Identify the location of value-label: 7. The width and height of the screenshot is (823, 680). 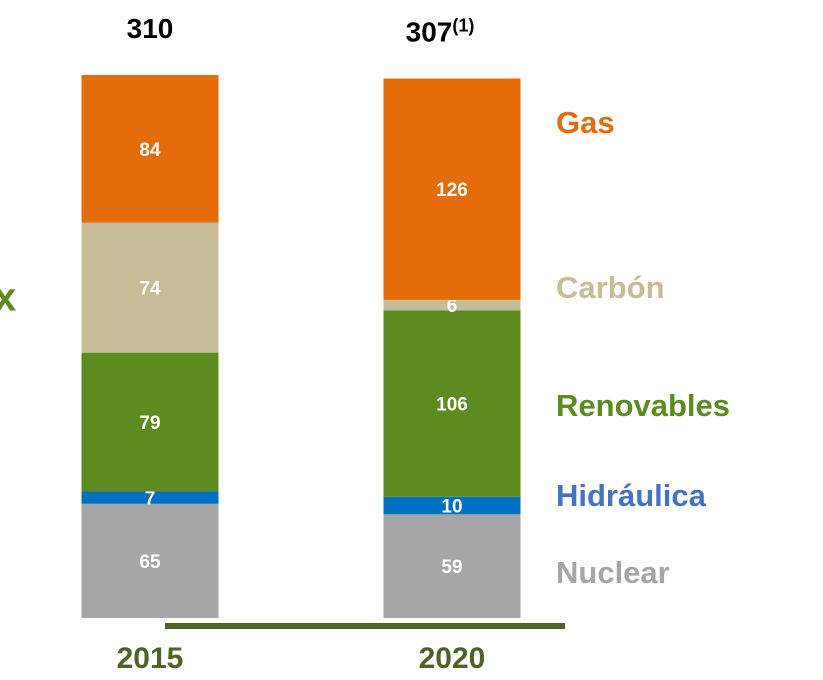
(150, 499).